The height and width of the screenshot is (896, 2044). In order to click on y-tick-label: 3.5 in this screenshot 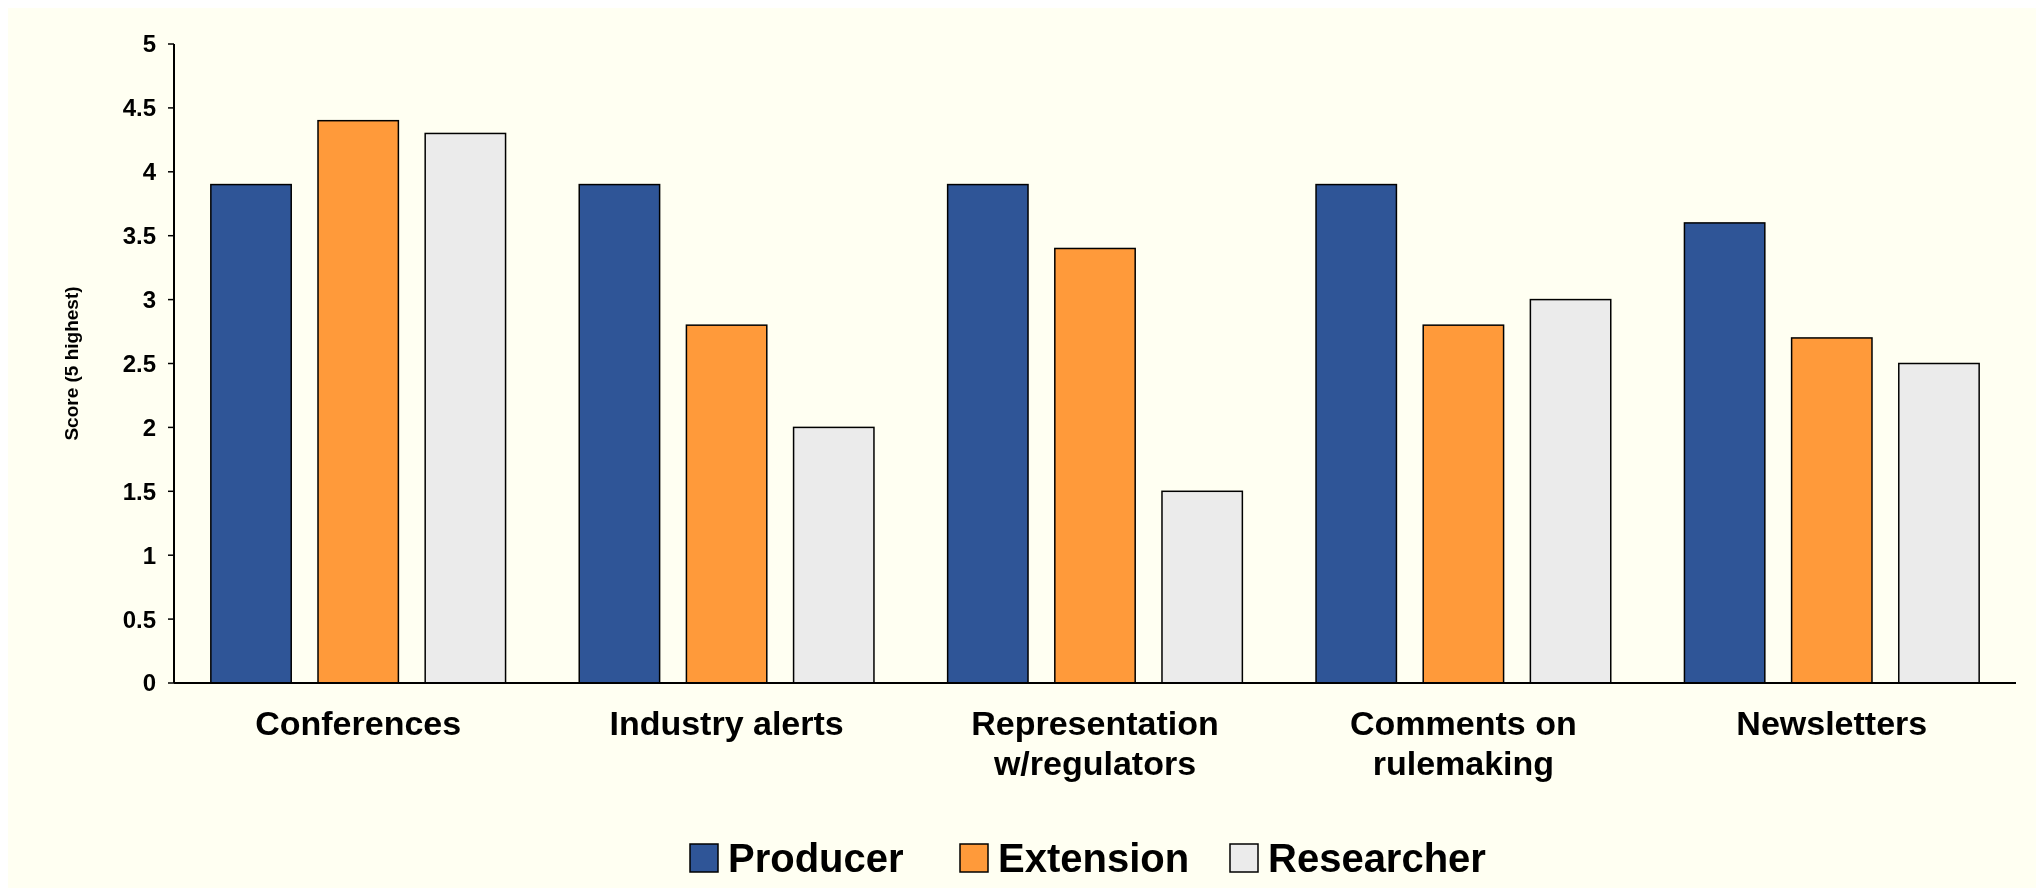, I will do `click(139, 236)`.